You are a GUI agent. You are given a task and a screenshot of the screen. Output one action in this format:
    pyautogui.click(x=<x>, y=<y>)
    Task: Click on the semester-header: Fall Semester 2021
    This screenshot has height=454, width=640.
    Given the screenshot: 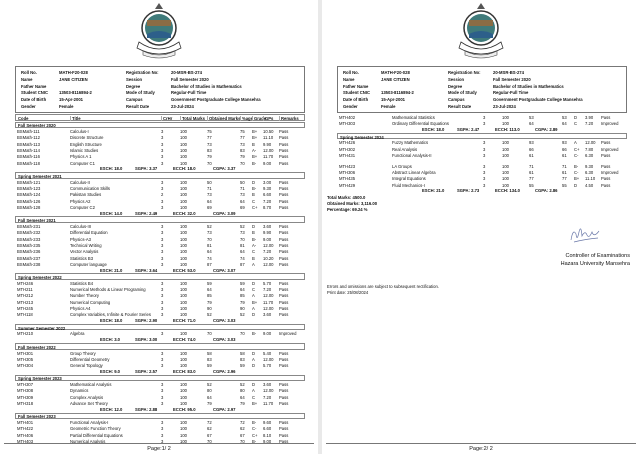 What is the action you would take?
    pyautogui.click(x=160, y=219)
    